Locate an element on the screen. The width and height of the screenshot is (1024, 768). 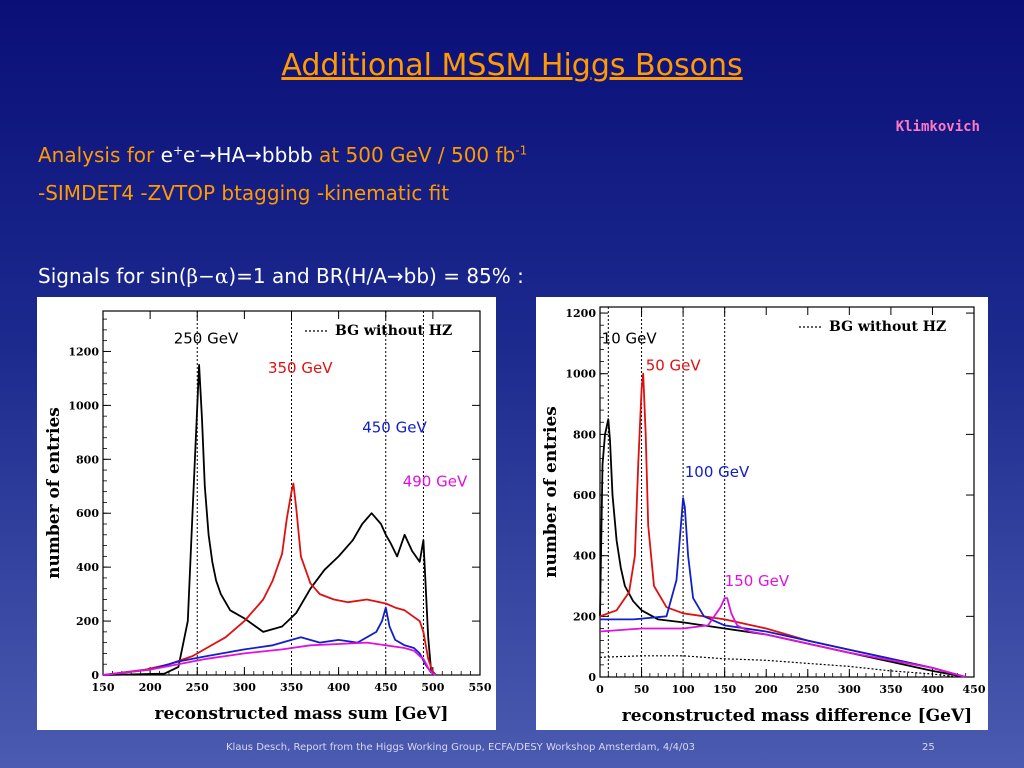
mass-annotation: 100 GeV is located at coordinates (717, 472).